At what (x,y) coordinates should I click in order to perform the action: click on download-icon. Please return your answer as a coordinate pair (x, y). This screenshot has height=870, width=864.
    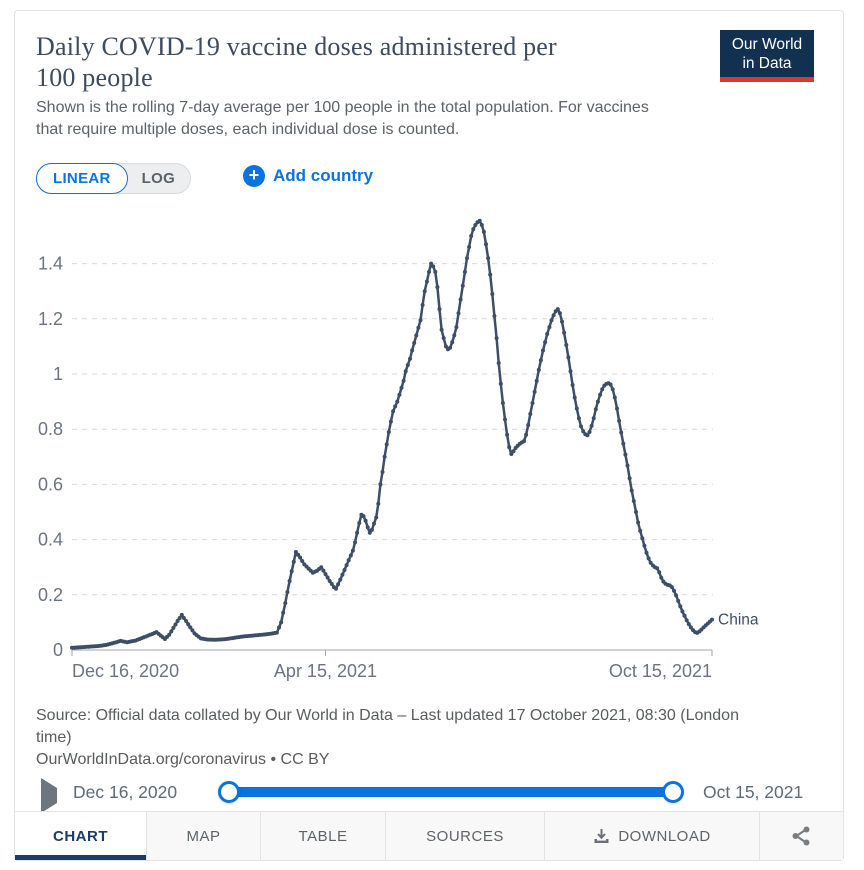
    Looking at the image, I should click on (601, 836).